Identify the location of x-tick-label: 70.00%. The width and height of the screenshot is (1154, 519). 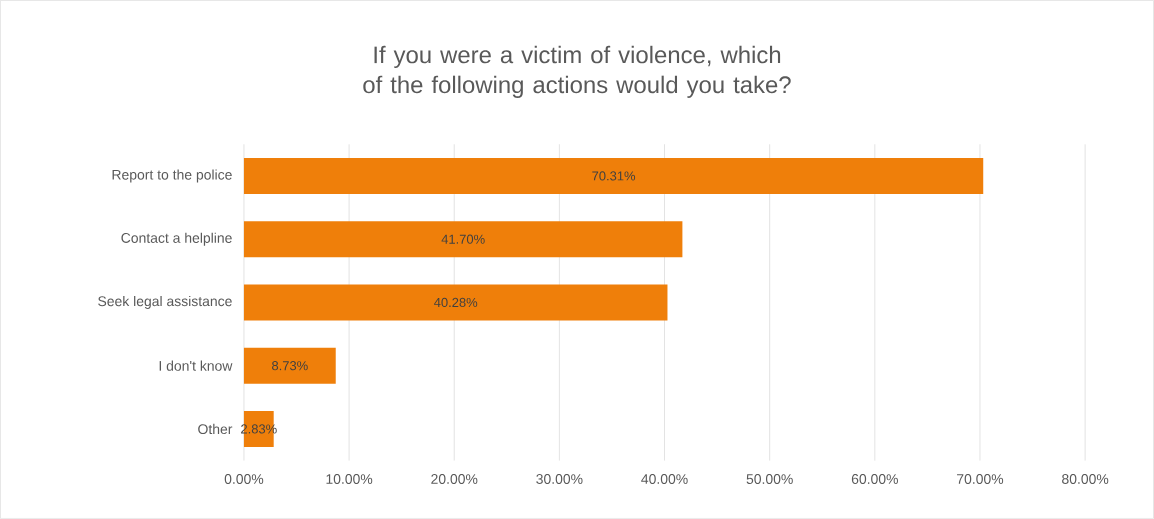
(980, 479).